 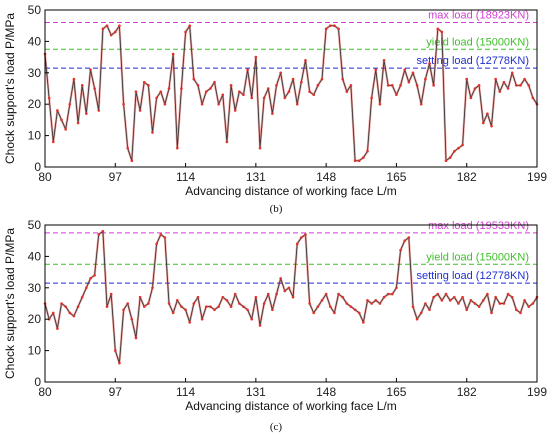 I want to click on x-tick-label: 199, so click(x=537, y=392).